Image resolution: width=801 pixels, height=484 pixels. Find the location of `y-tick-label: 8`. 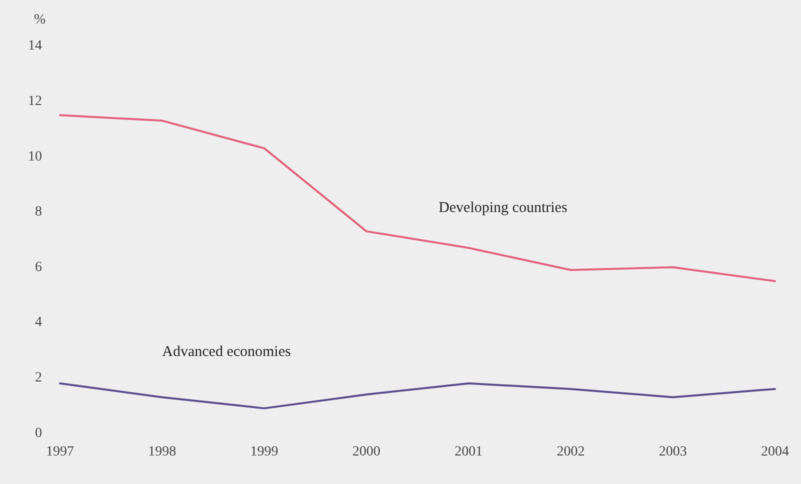

y-tick-label: 8 is located at coordinates (38, 212).